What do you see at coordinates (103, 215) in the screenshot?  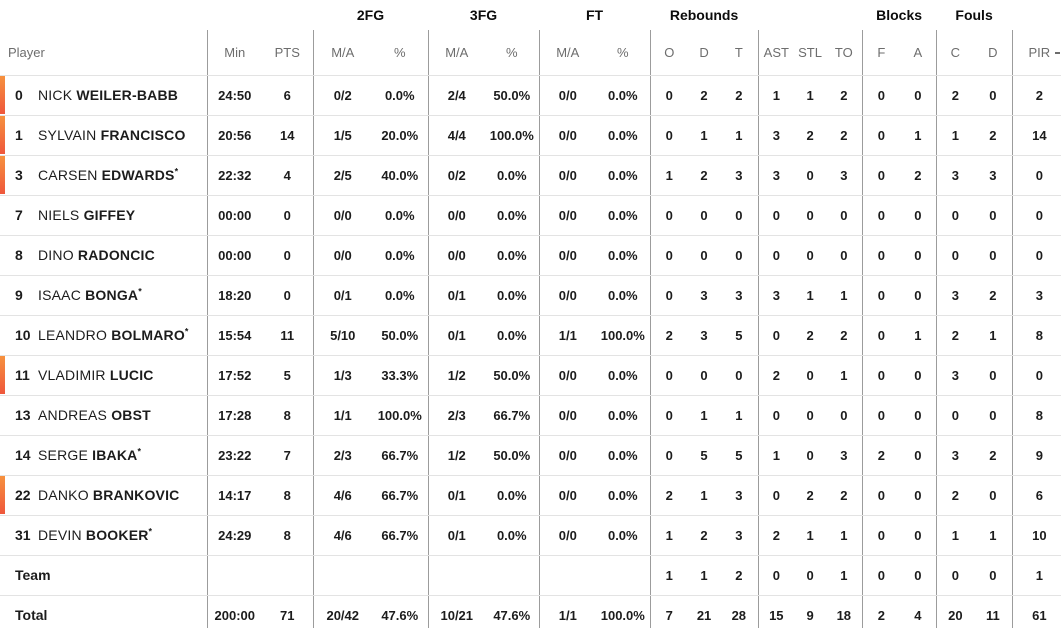 I see `player-cell: 7 NIELS GIFFEY` at bounding box center [103, 215].